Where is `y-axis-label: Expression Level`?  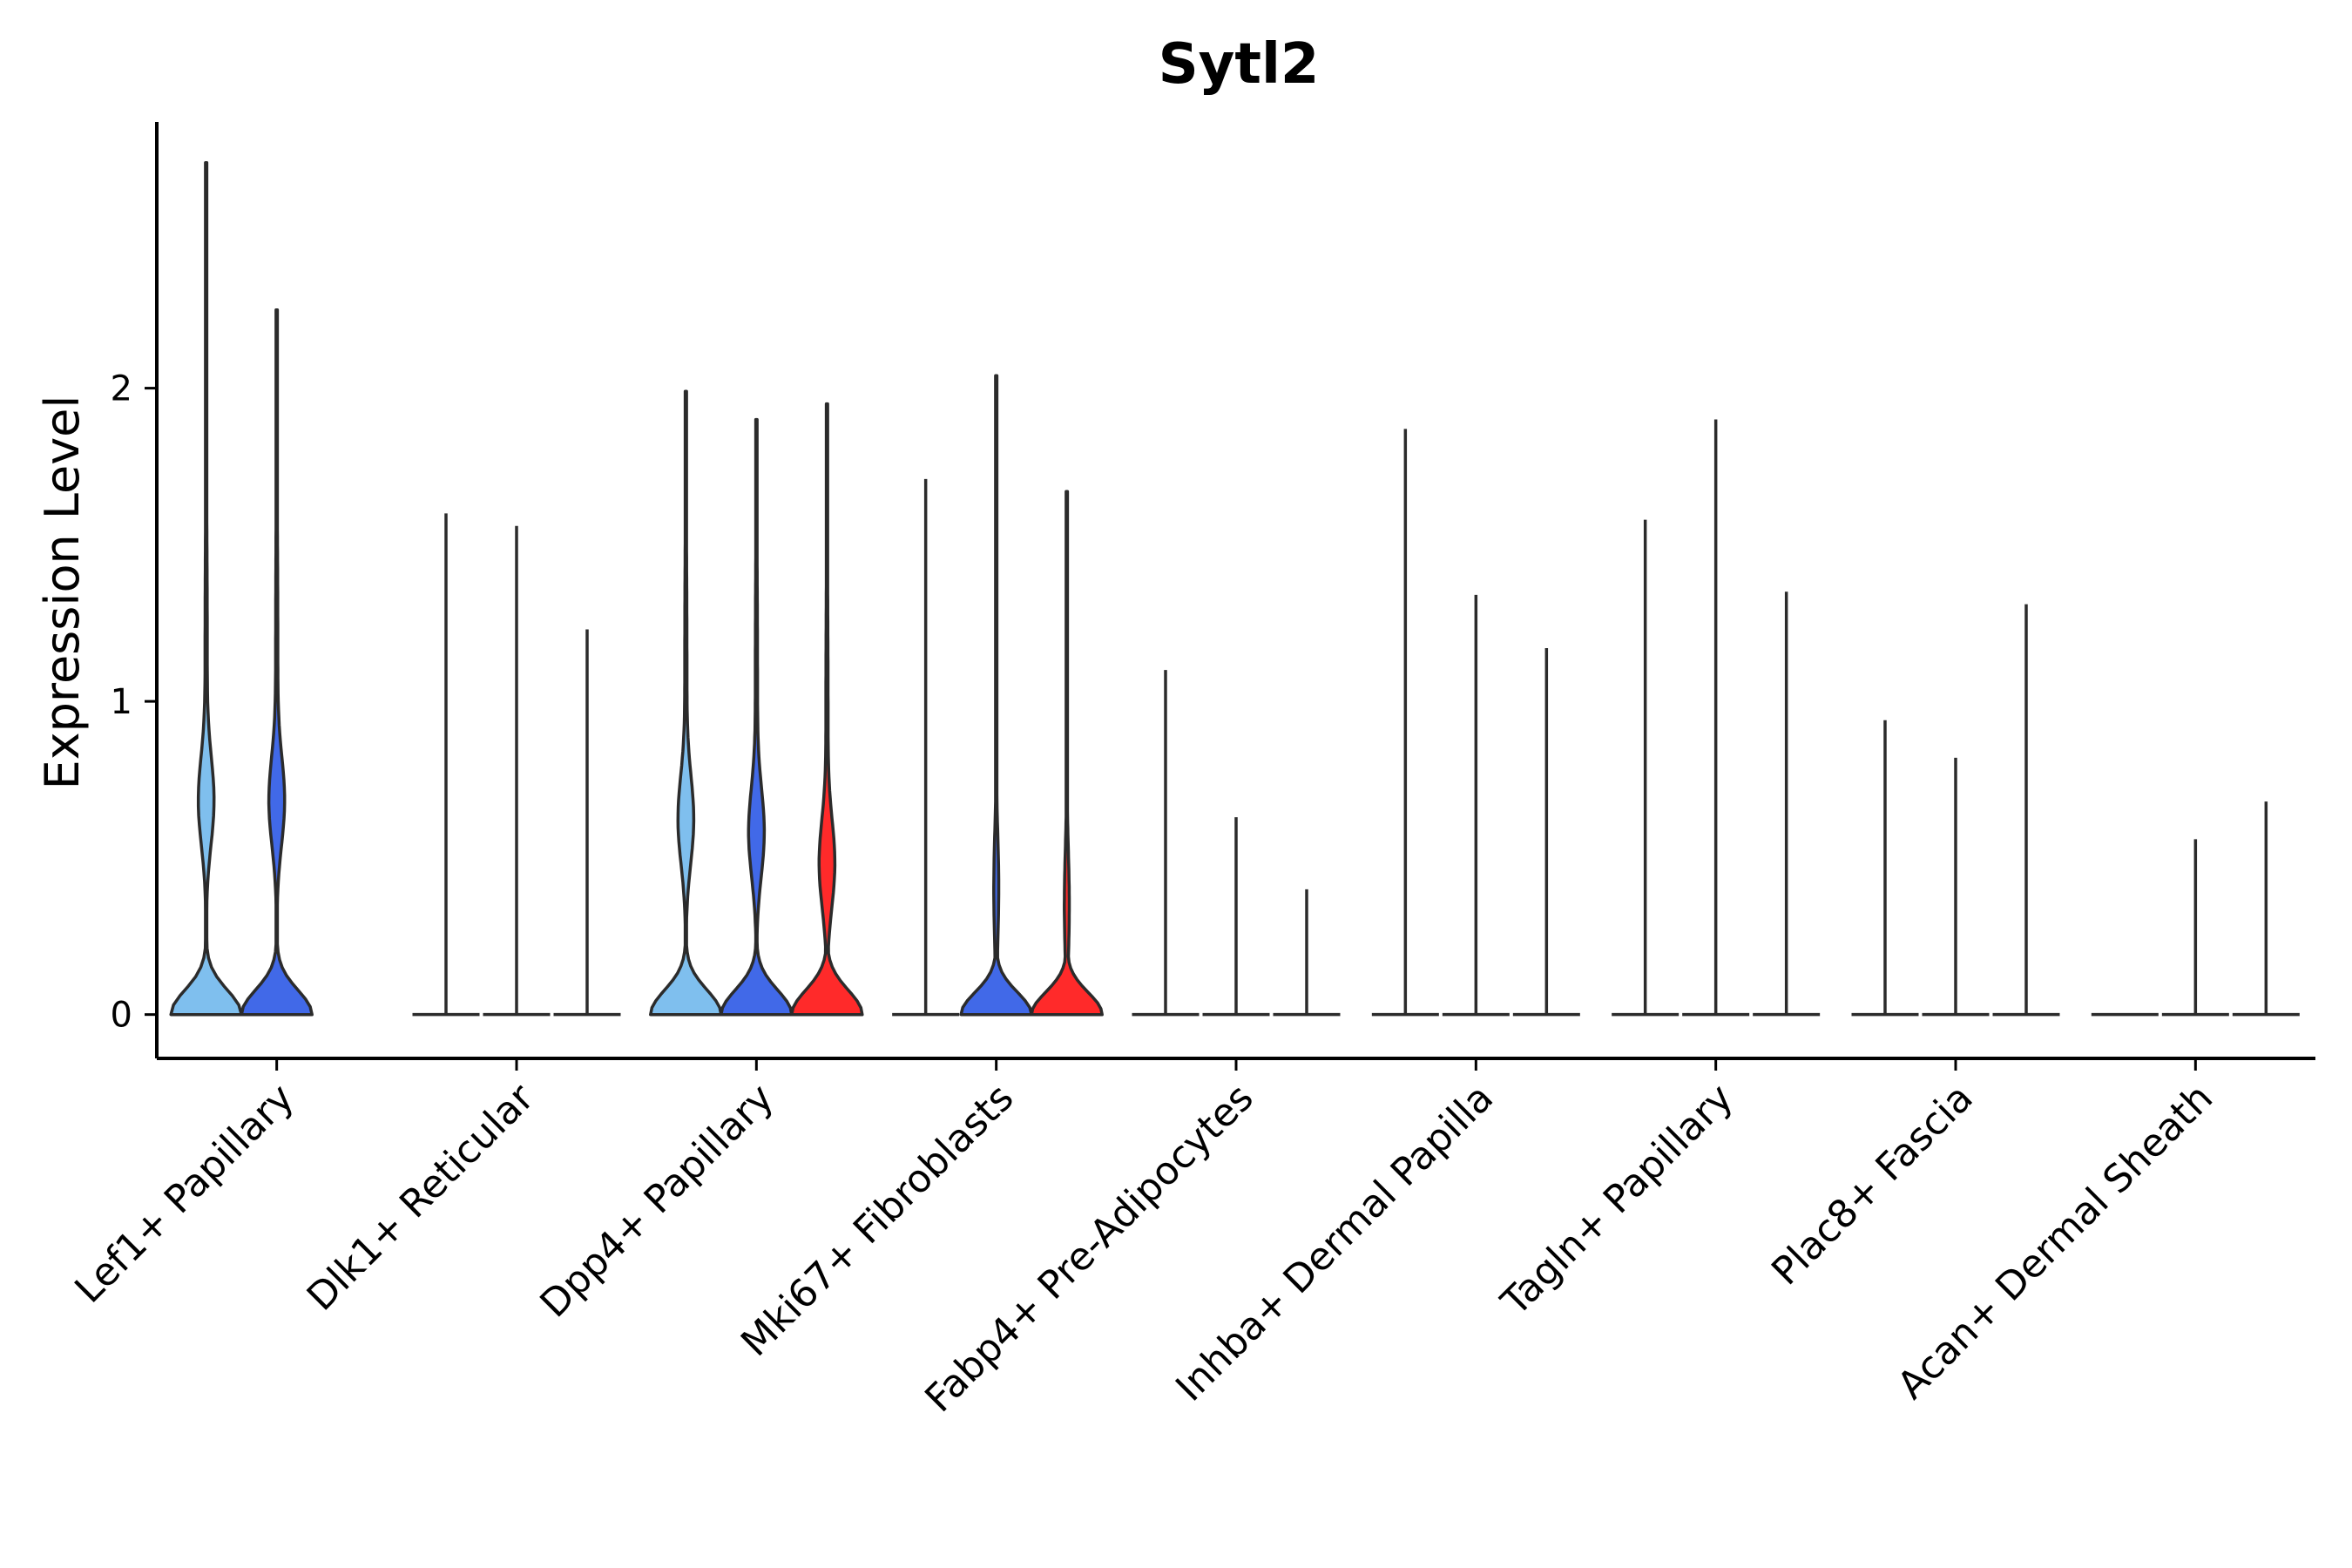
y-axis-label: Expression Level is located at coordinates (62, 592).